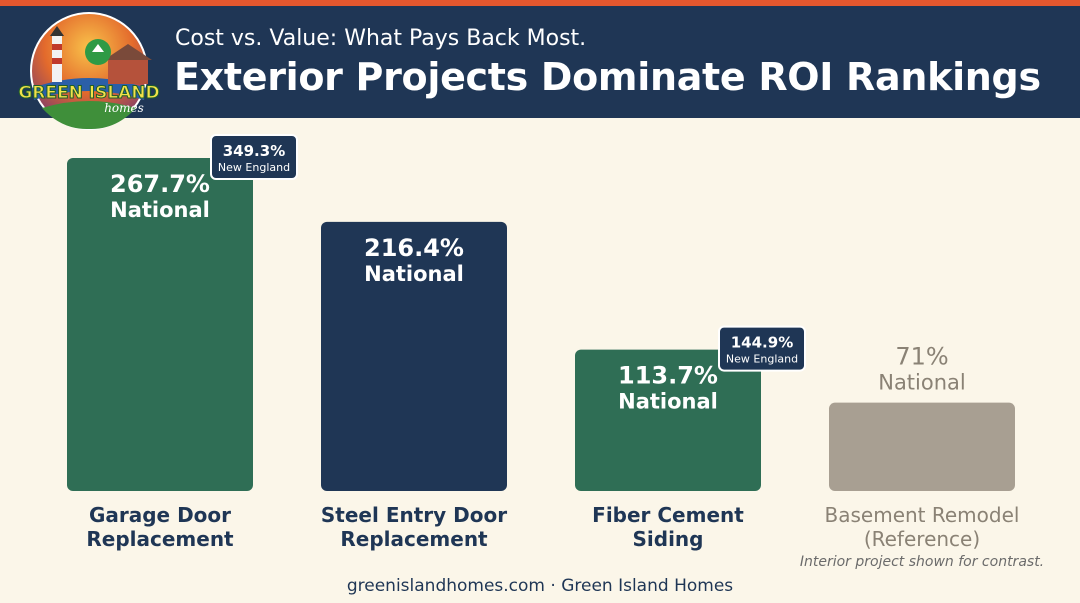 The height and width of the screenshot is (603, 1080). What do you see at coordinates (540, 3) in the screenshot?
I see `top-accent-stripe` at bounding box center [540, 3].